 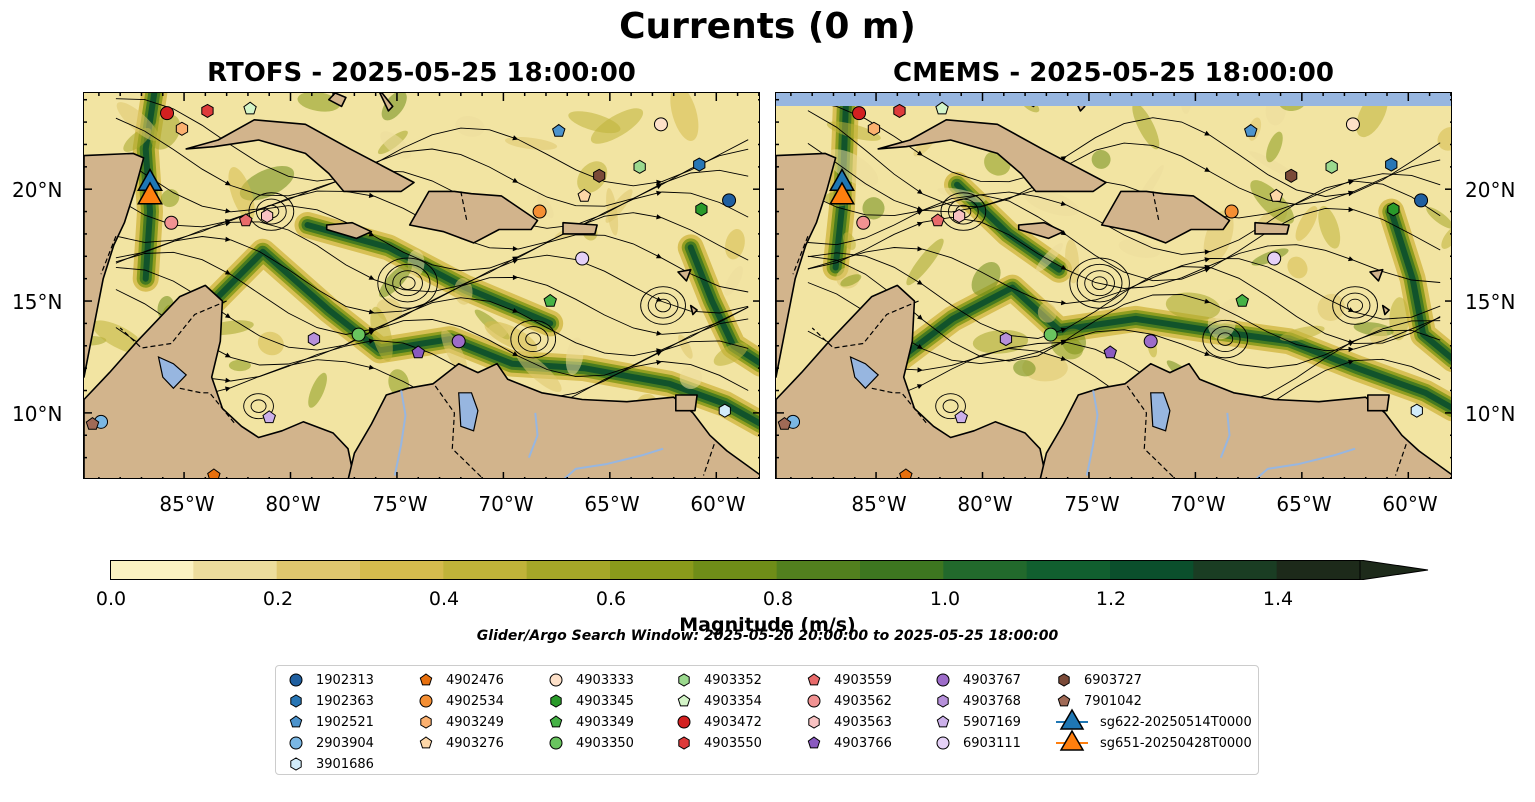 What do you see at coordinates (767, 625) in the screenshot?
I see `colorbar-label: Magnitude (m/s)` at bounding box center [767, 625].